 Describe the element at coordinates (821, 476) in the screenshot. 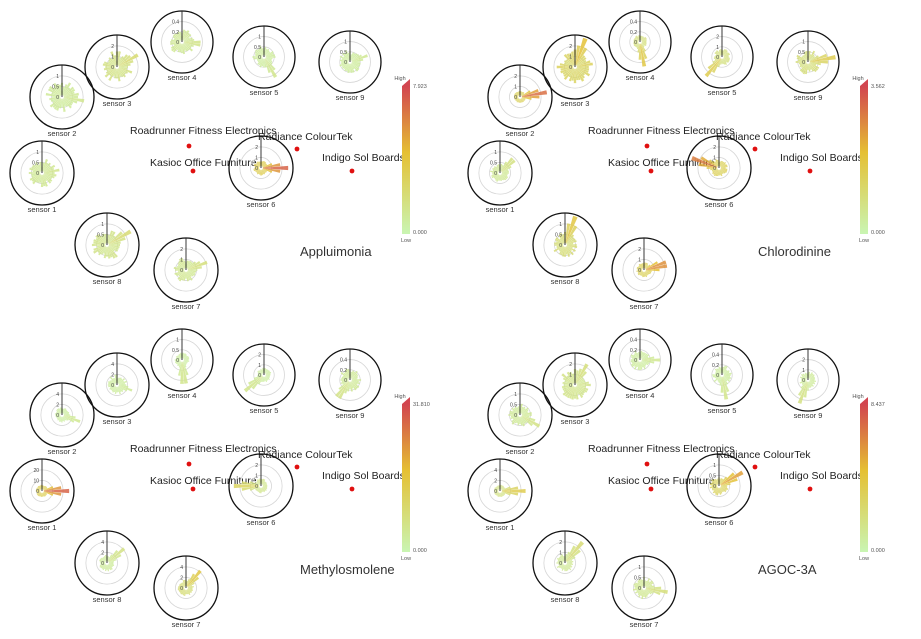

I see `factory-label: Indigo Sol Boards` at that location.